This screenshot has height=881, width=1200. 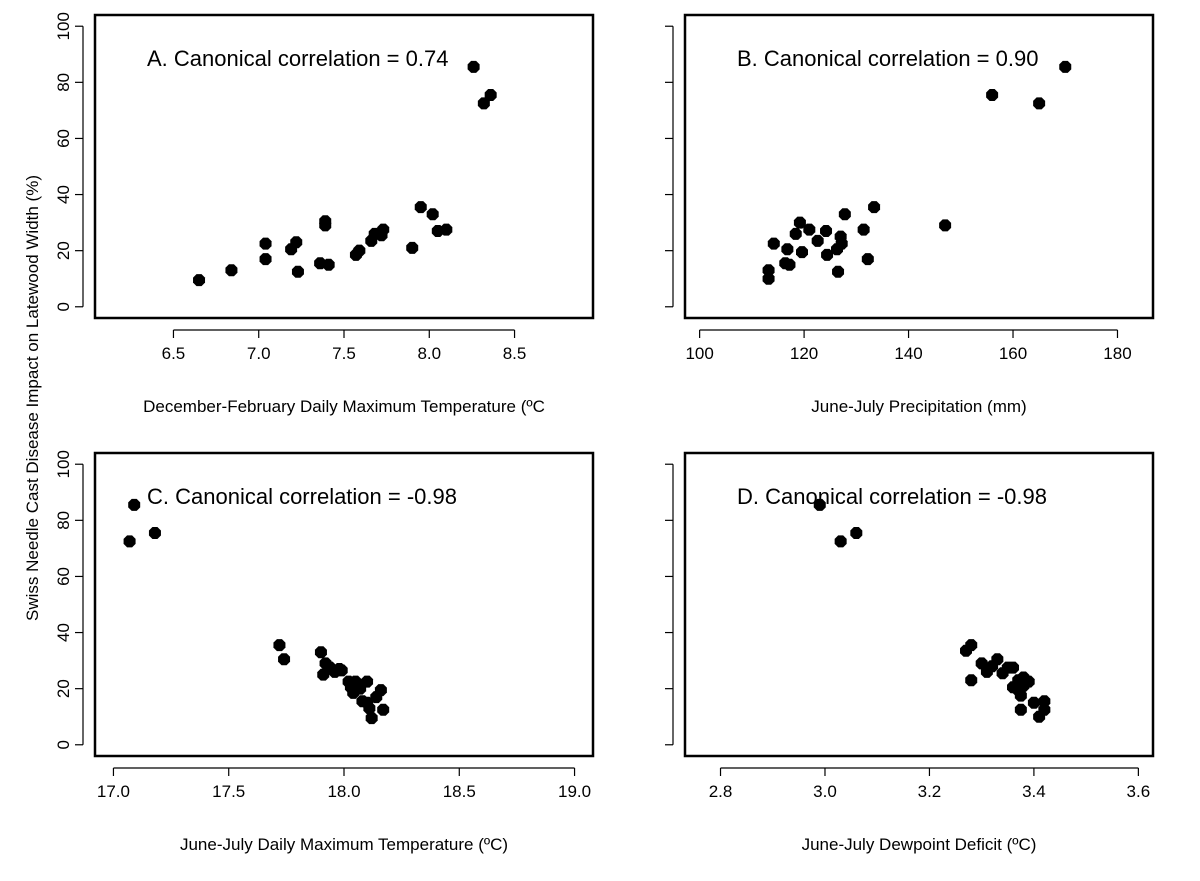 I want to click on panel-a-y-tick-label: 0, so click(x=63, y=306).